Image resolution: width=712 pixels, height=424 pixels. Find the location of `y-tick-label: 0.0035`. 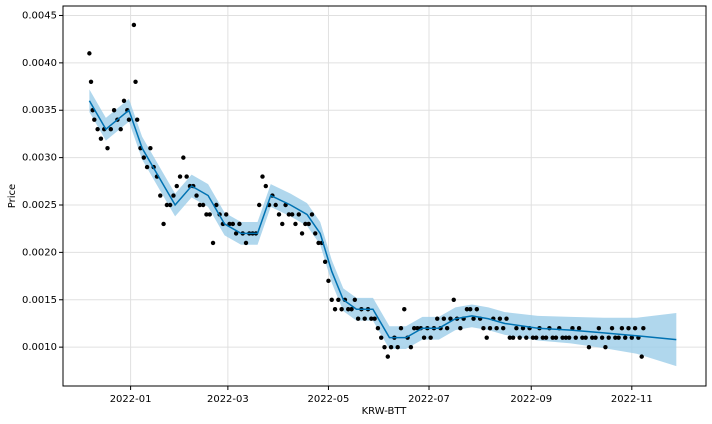

y-tick-label: 0.0035 is located at coordinates (39, 110).